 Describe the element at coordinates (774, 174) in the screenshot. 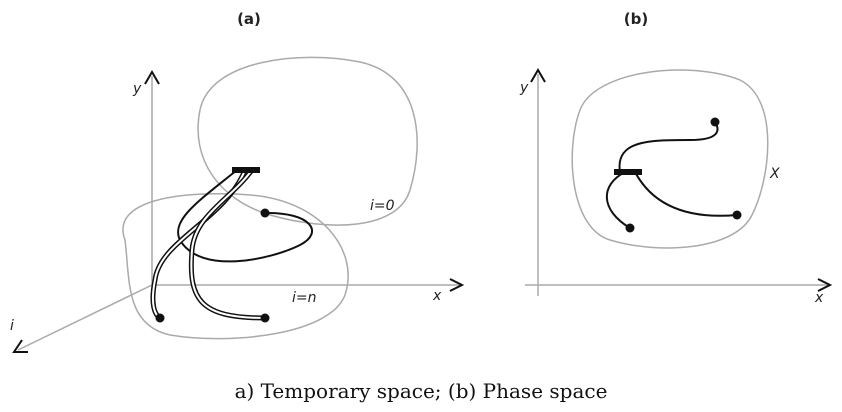

I see `region-label: X` at that location.